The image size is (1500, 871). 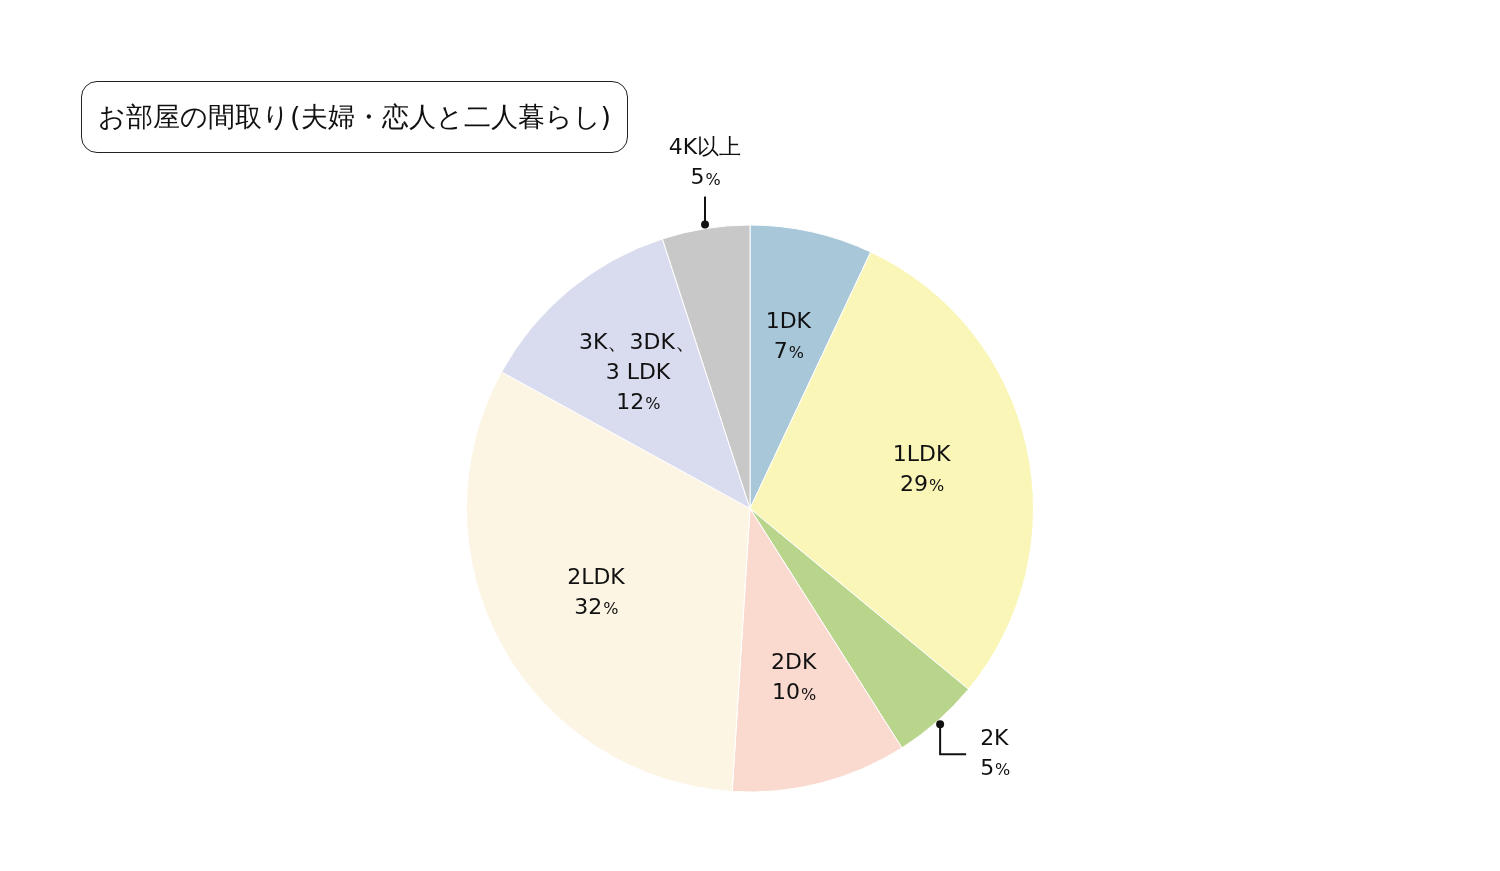 I want to click on slice-label: 1DK, so click(x=788, y=320).